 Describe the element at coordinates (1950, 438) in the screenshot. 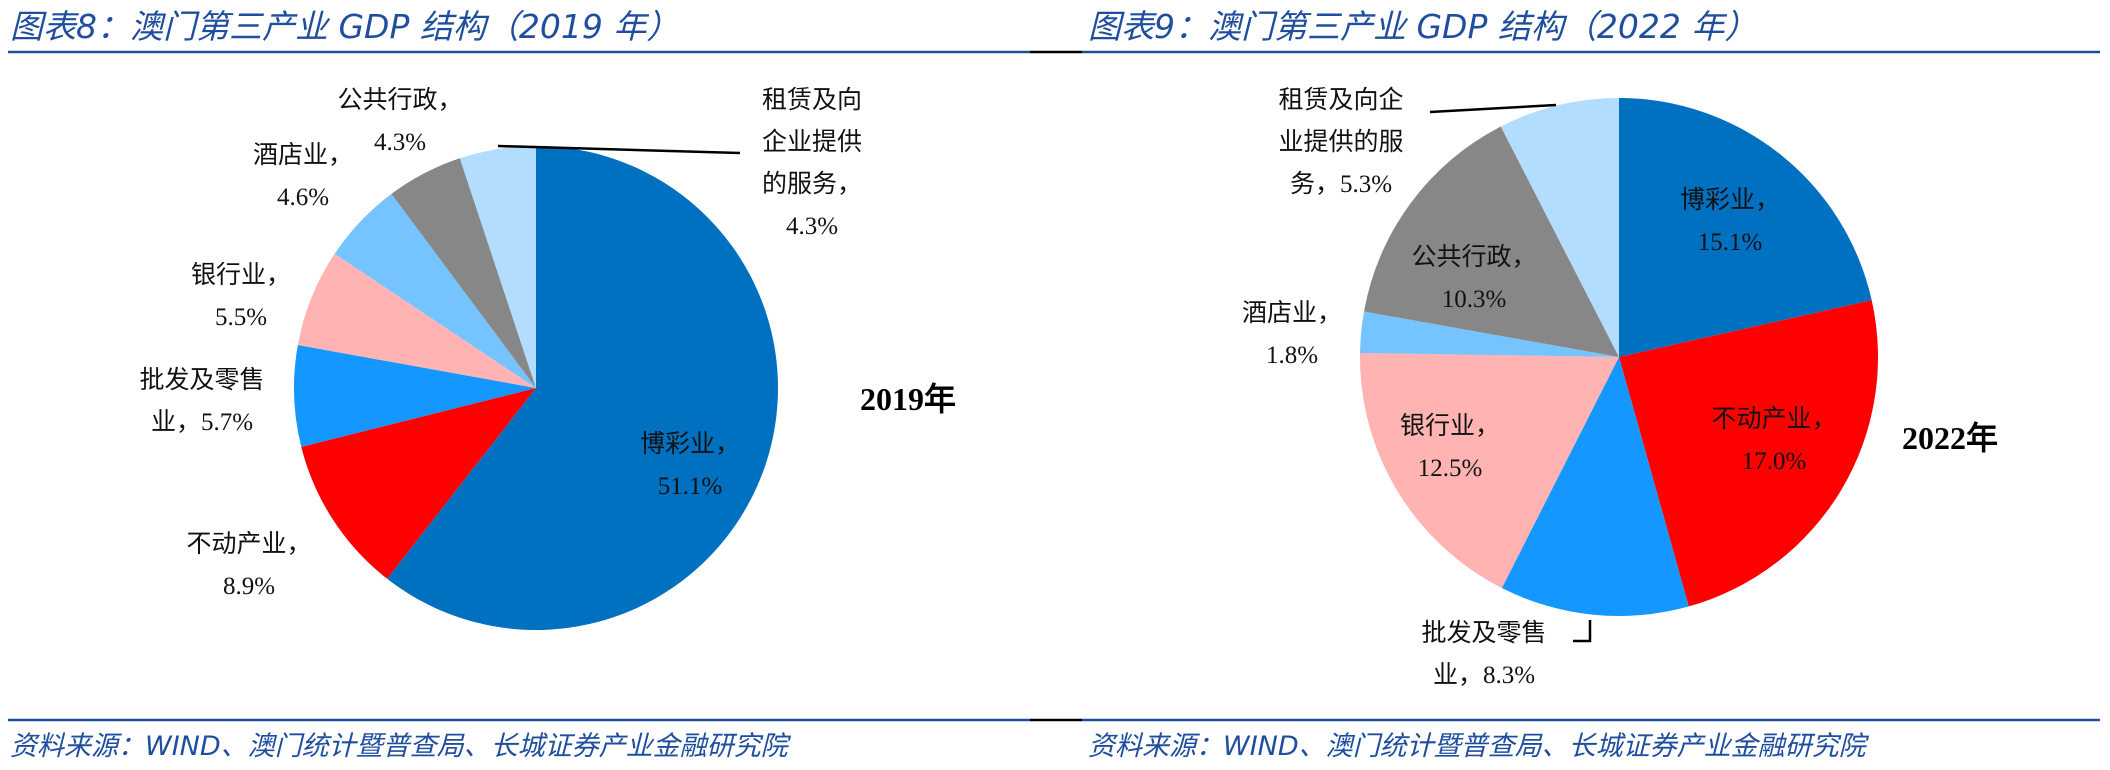

I see `year-label-2022: 2022年` at that location.